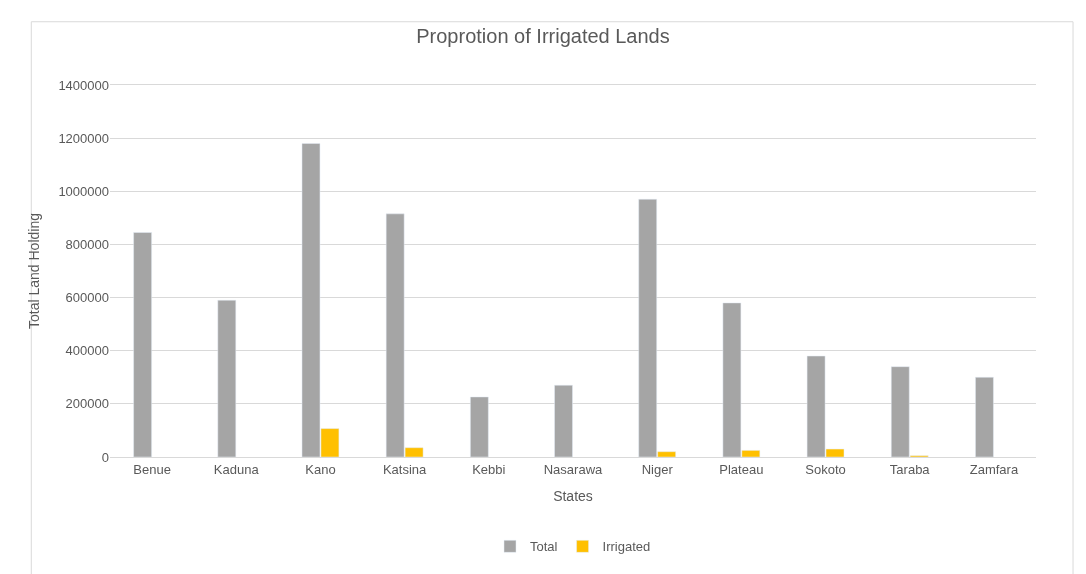 This screenshot has width=1086, height=574. What do you see at coordinates (405, 469) in the screenshot?
I see `x-tick-label: Katsina` at bounding box center [405, 469].